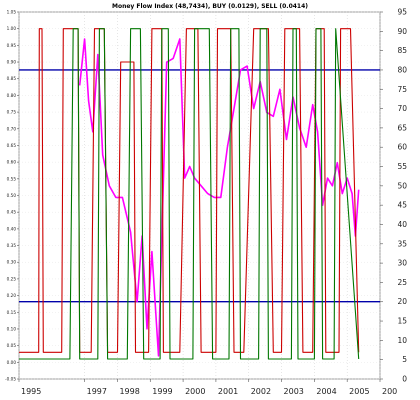  What do you see at coordinates (12, 278) in the screenshot?
I see `left-tick-label: 0.25` at bounding box center [12, 278].